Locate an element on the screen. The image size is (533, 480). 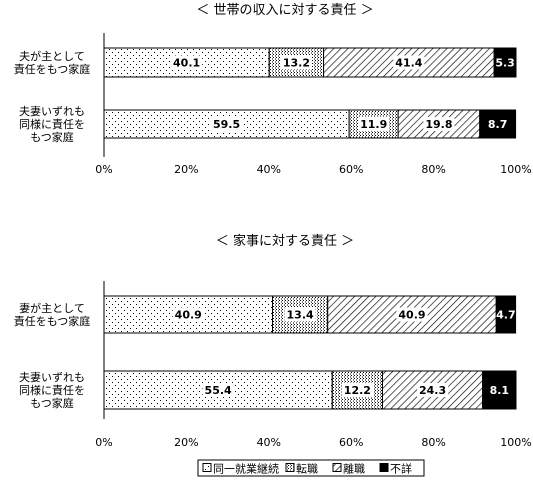
data-label: 40.1 is located at coordinates (186, 63).